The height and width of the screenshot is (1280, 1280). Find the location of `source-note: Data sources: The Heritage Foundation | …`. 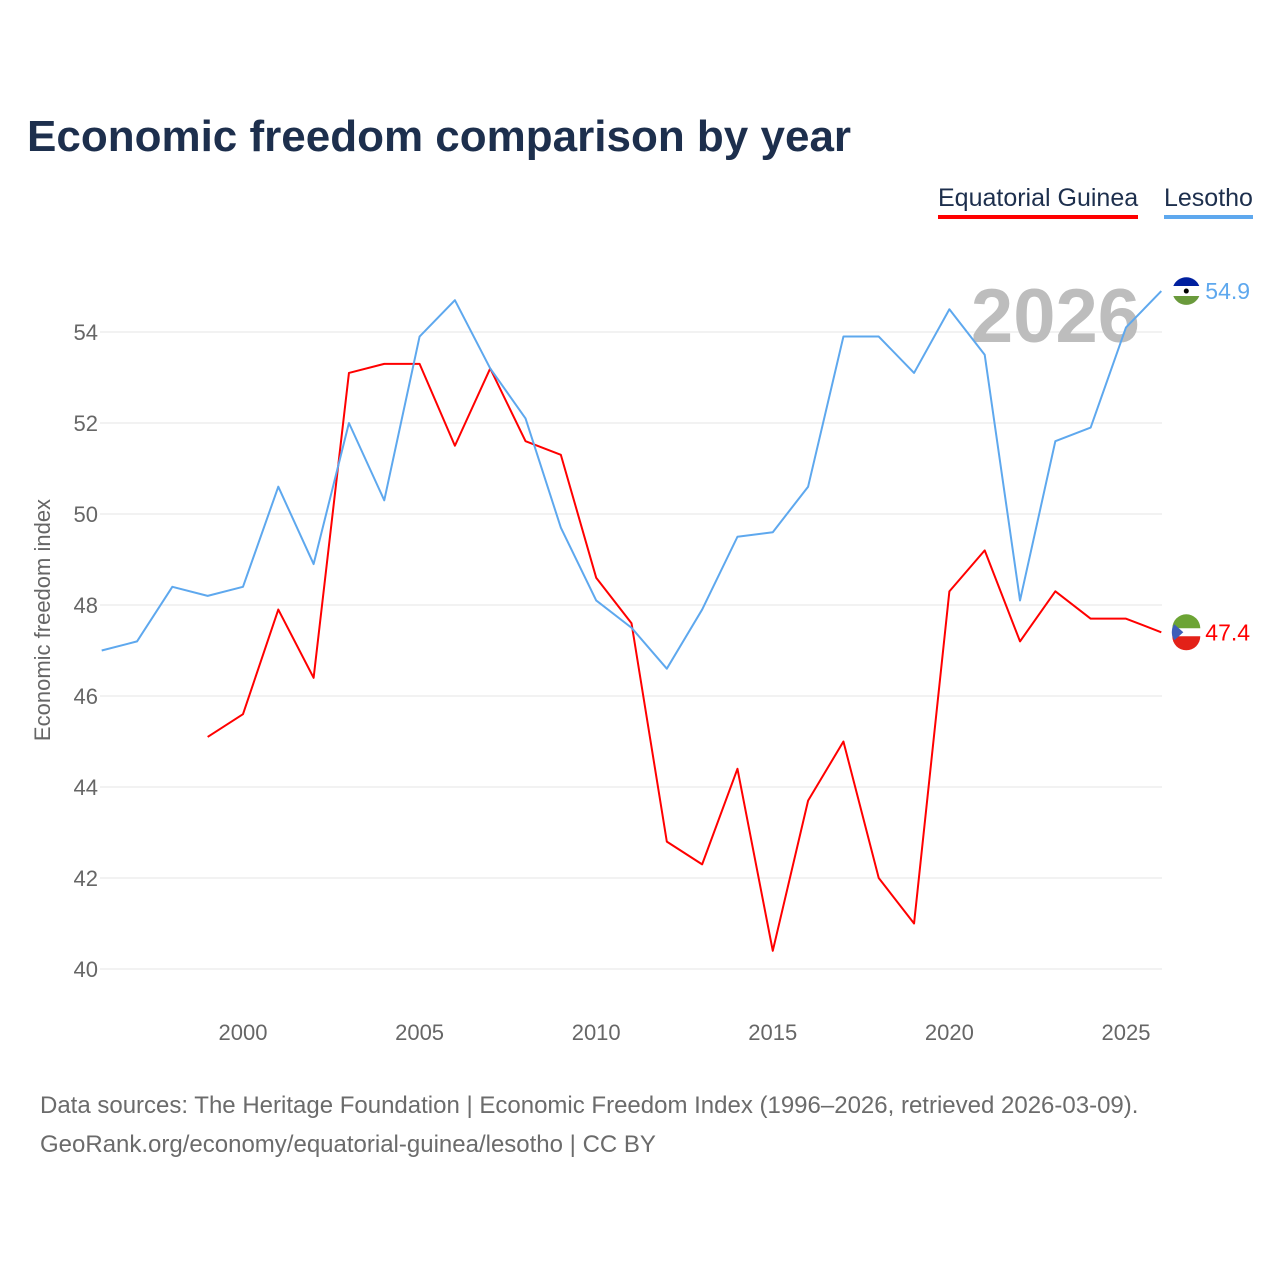

source-note: Data sources: The Heritage Foundation | … is located at coordinates (589, 1105).